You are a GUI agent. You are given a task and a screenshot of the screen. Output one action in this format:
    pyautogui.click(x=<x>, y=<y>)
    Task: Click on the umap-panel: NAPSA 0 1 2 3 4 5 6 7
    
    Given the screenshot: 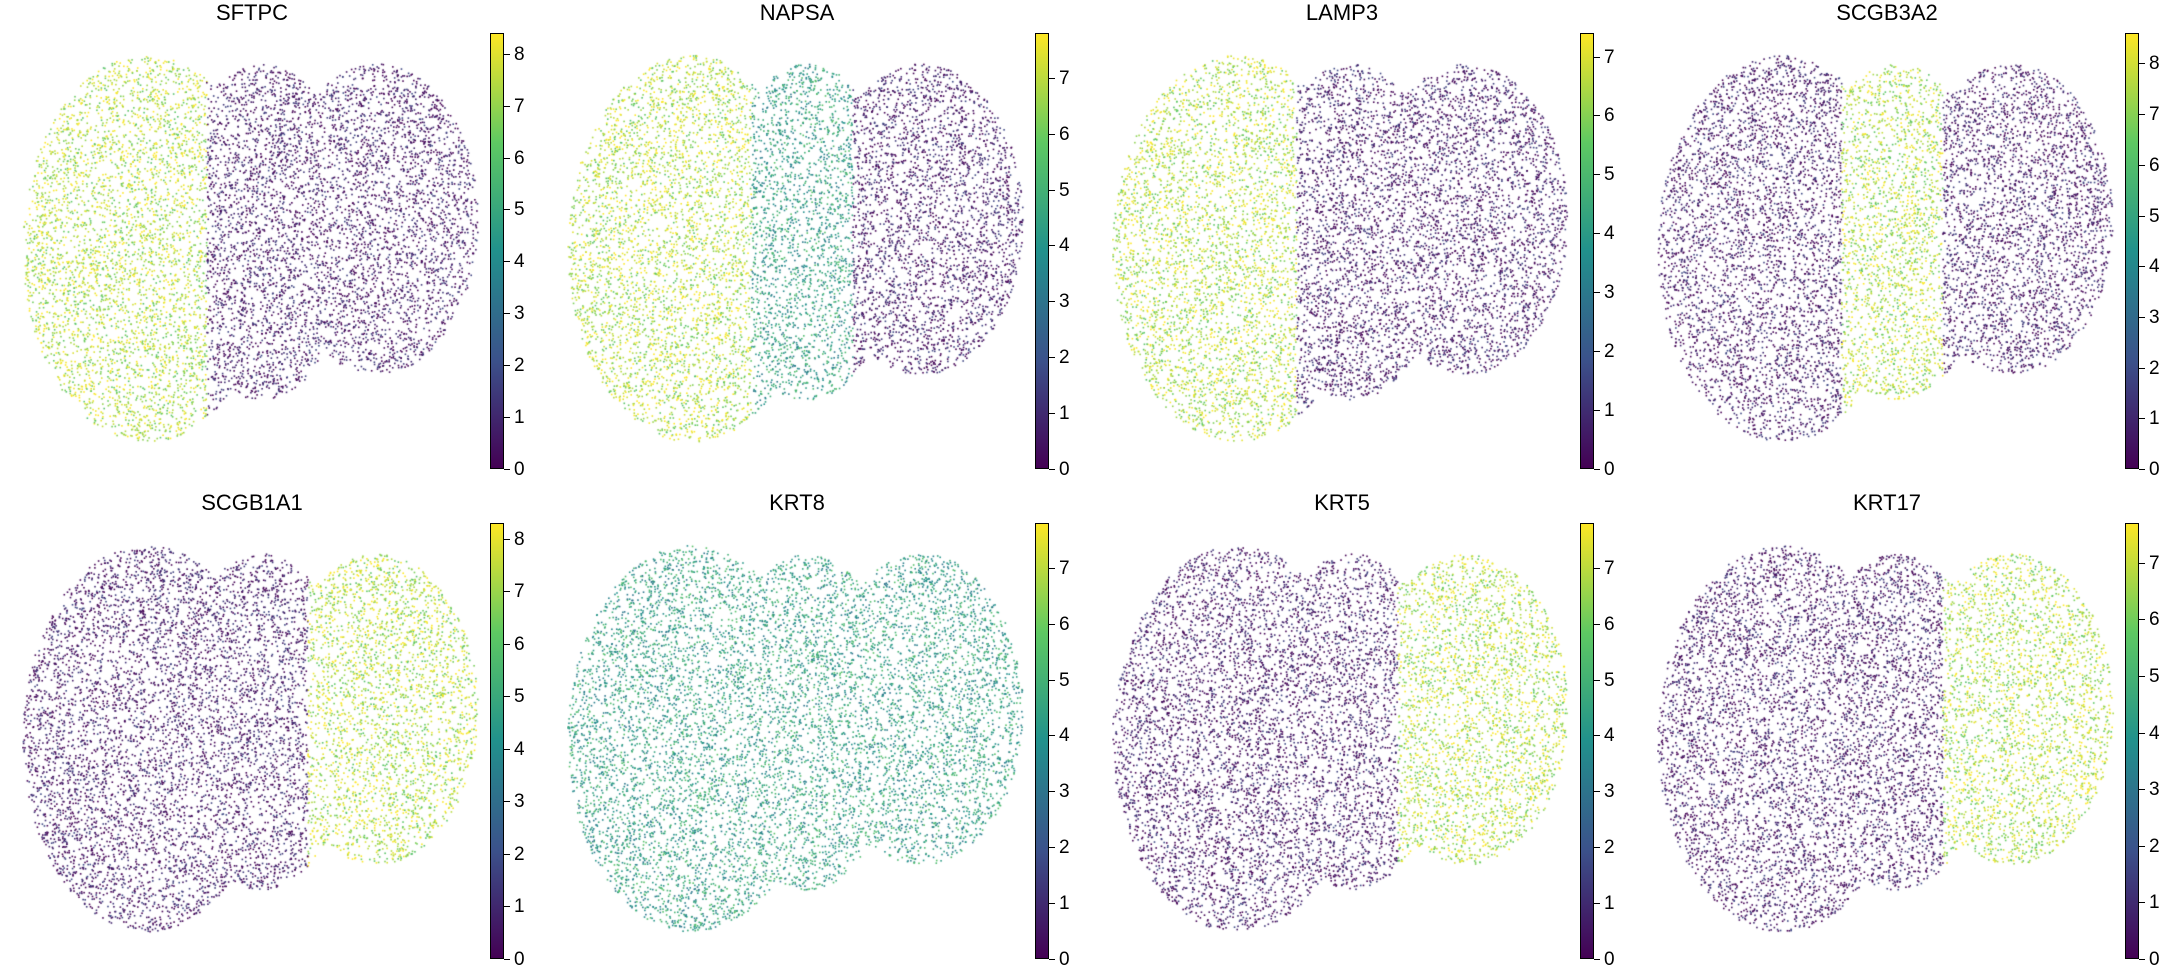 What is the action you would take?
    pyautogui.click(x=817, y=244)
    